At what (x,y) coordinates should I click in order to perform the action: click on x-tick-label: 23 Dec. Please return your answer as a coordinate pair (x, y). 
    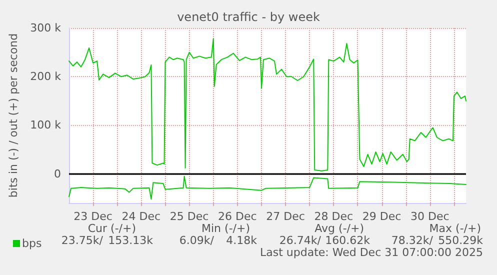
    Looking at the image, I should click on (93, 216).